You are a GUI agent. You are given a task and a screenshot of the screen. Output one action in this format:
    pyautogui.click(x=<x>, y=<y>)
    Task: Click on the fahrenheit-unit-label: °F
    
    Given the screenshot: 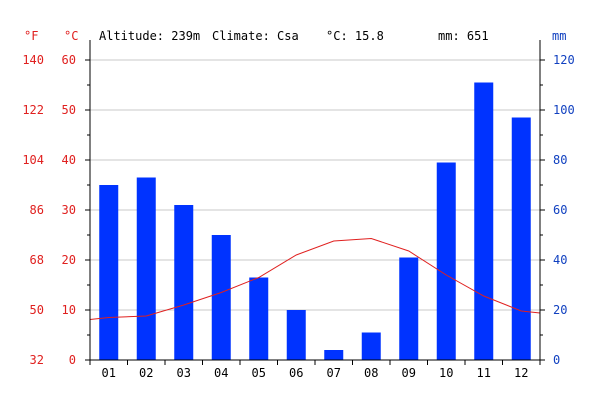 What is the action you would take?
    pyautogui.click(x=31, y=36)
    